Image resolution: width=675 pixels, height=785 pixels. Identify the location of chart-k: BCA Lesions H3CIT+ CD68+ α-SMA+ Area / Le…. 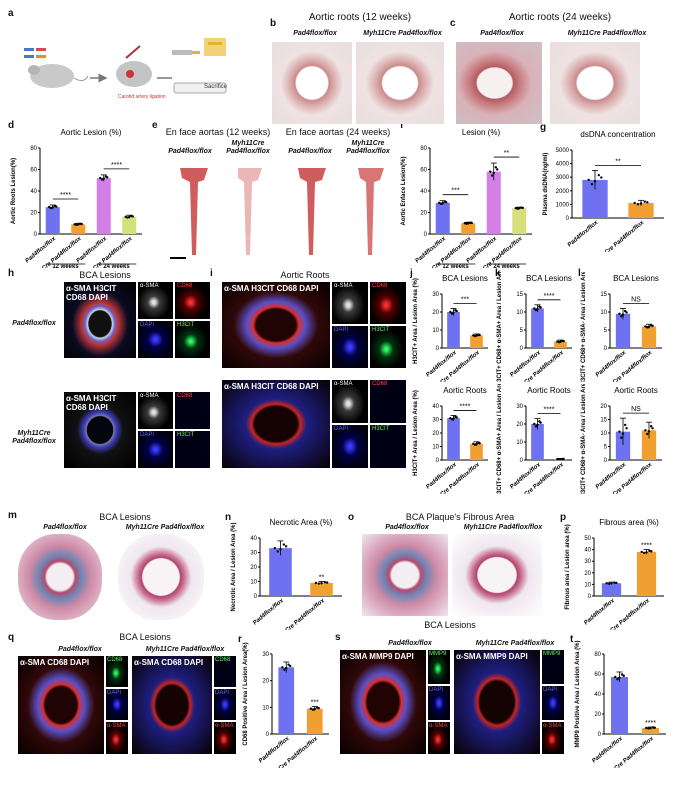
(534, 327).